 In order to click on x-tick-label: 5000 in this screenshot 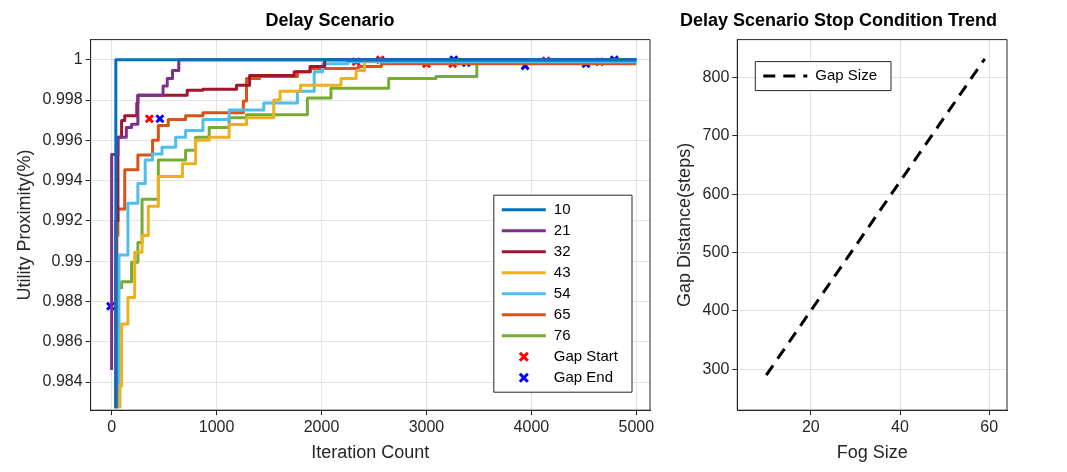, I will do `click(636, 427)`.